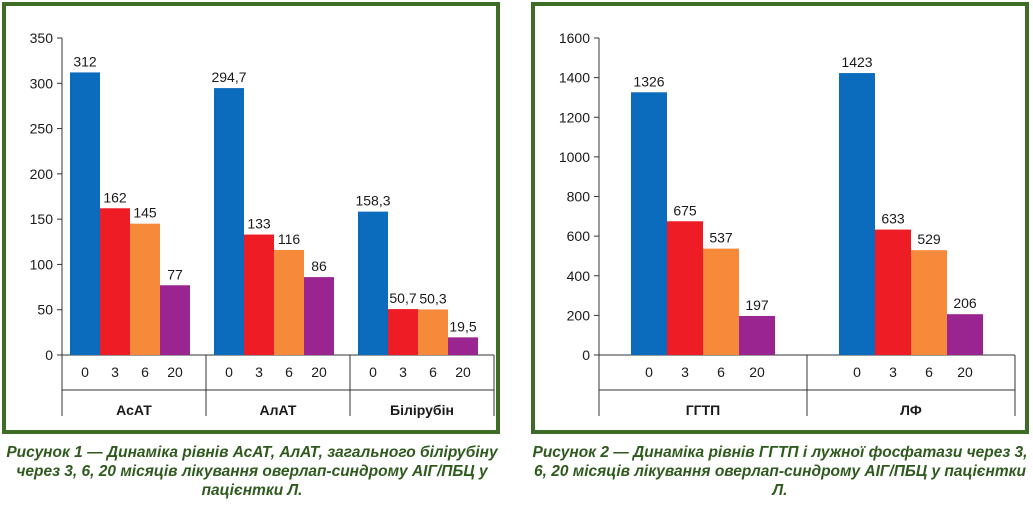  Describe the element at coordinates (893, 219) in the screenshot. I see `fig2-data-label: 633` at that location.